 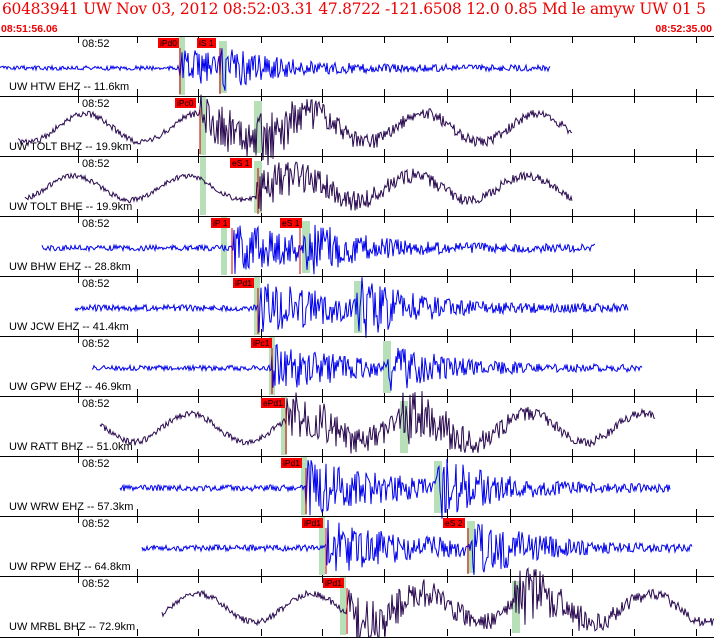 I want to click on phase-pick-flag: iPc1, so click(x=261, y=343).